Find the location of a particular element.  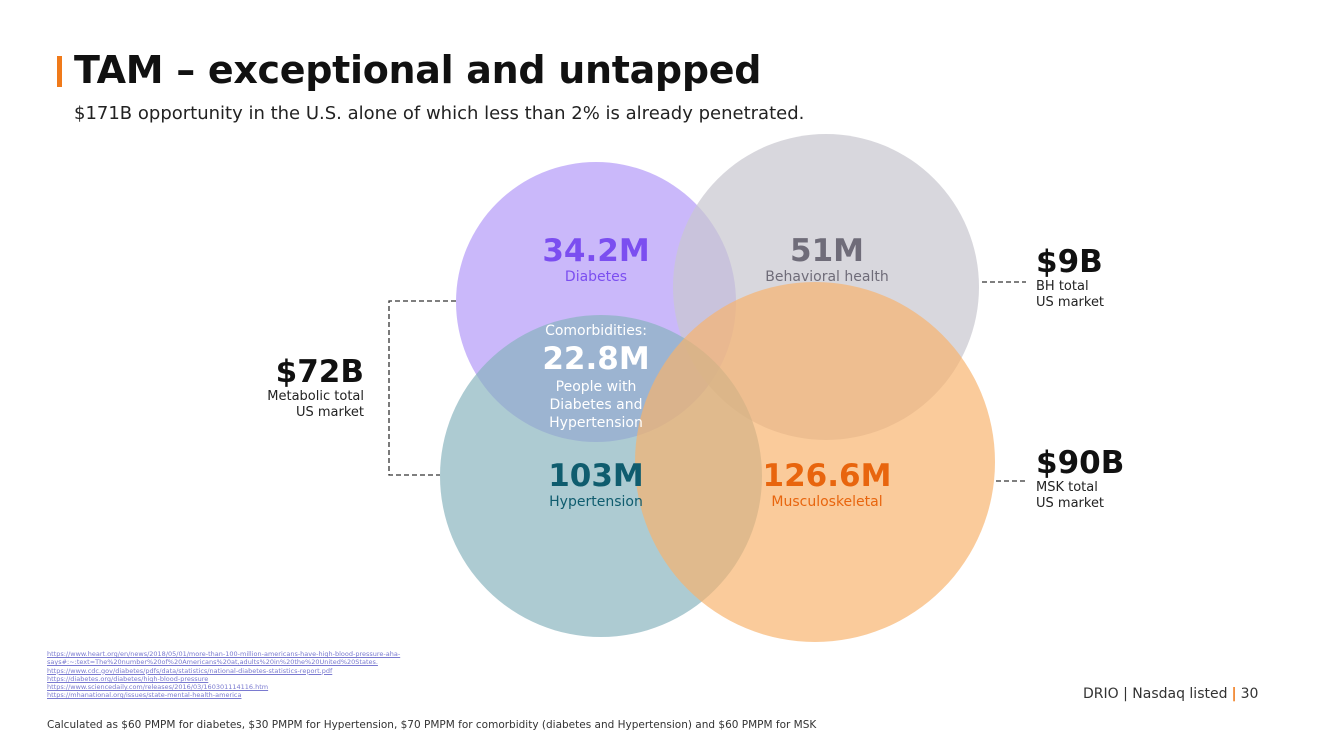

metabolic-desc-line1: Metabolic total is located at coordinates (315, 396).